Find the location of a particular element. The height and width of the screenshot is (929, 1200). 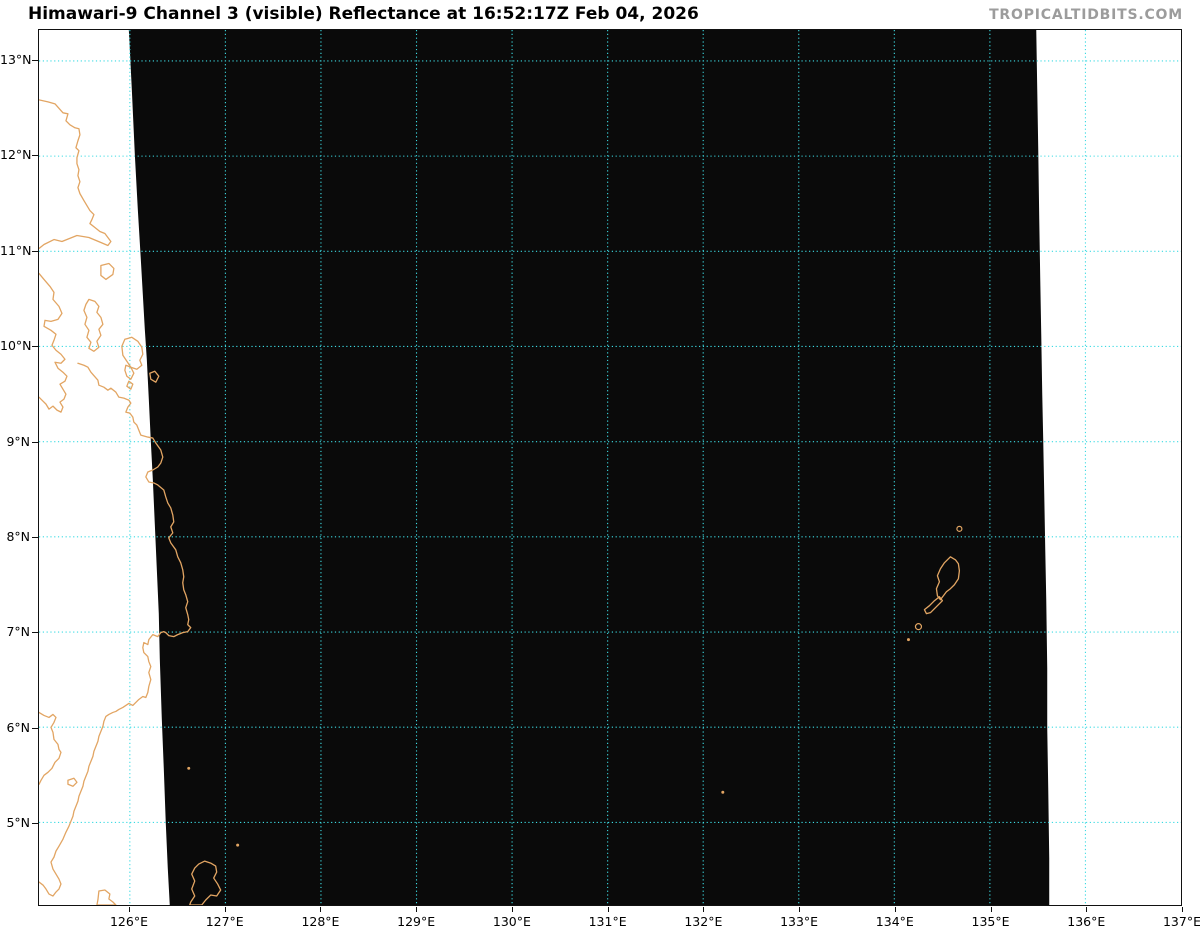

lon-tick-label: 128°E is located at coordinates (320, 921).